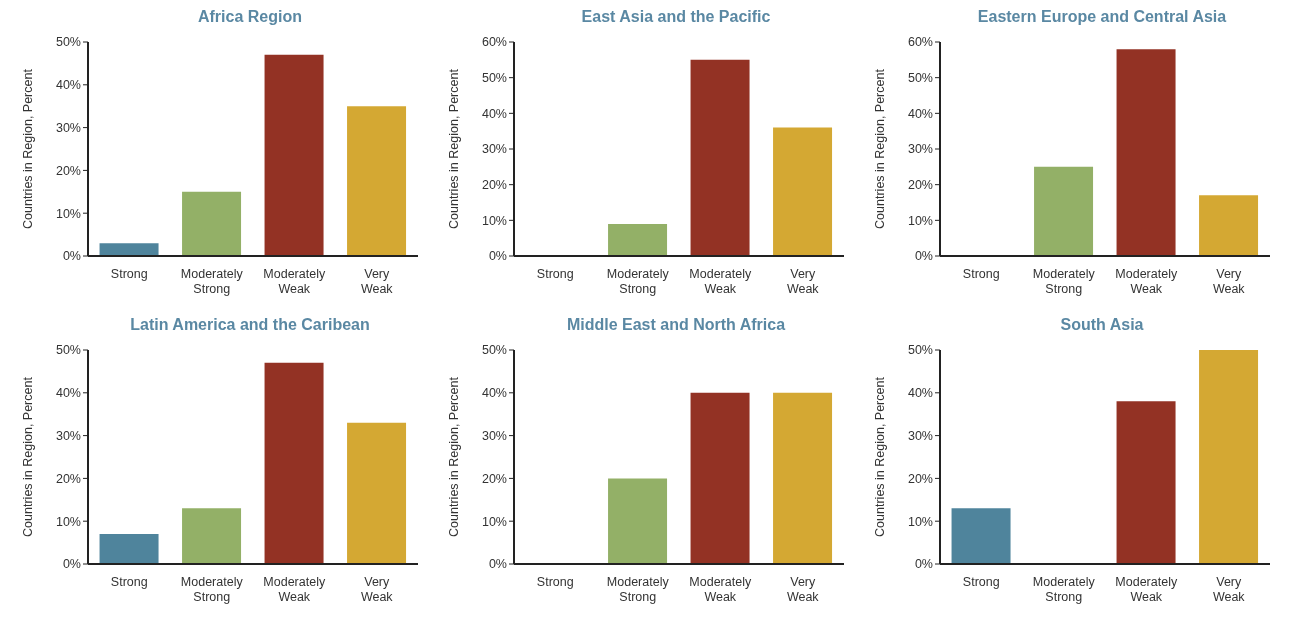  I want to click on chart-title: Middle East and North Africa, so click(676, 325).